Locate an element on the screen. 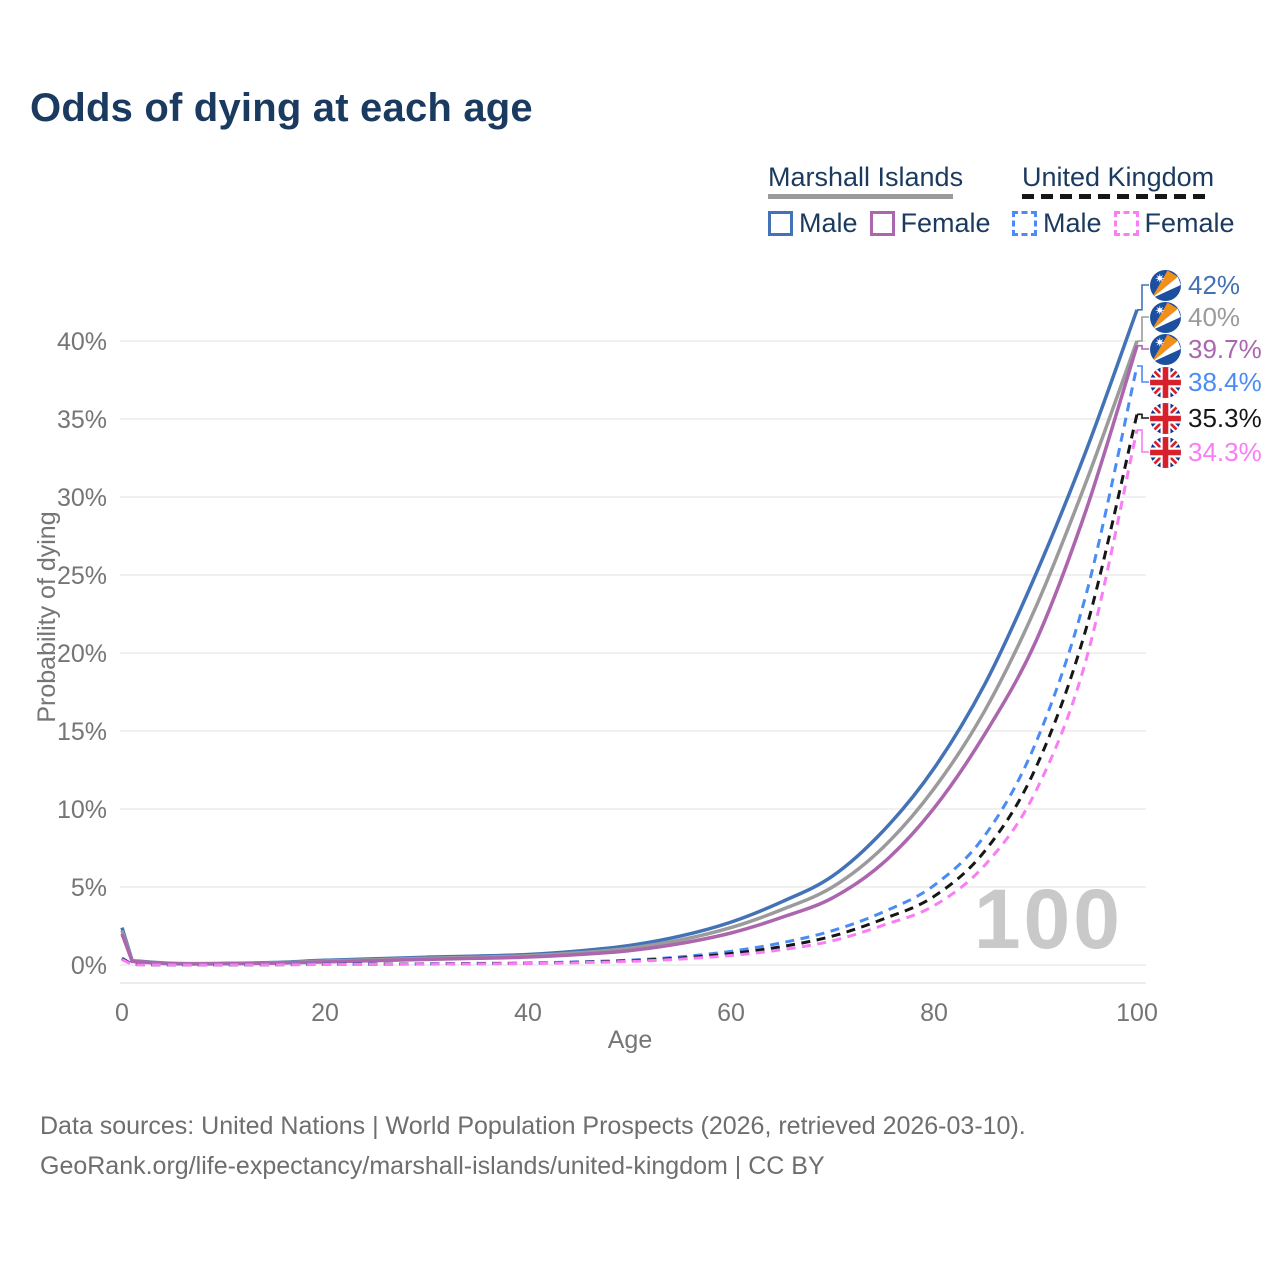 The height and width of the screenshot is (1280, 1280). legend-items-united-kingdom: Male Female is located at coordinates (1129, 223).